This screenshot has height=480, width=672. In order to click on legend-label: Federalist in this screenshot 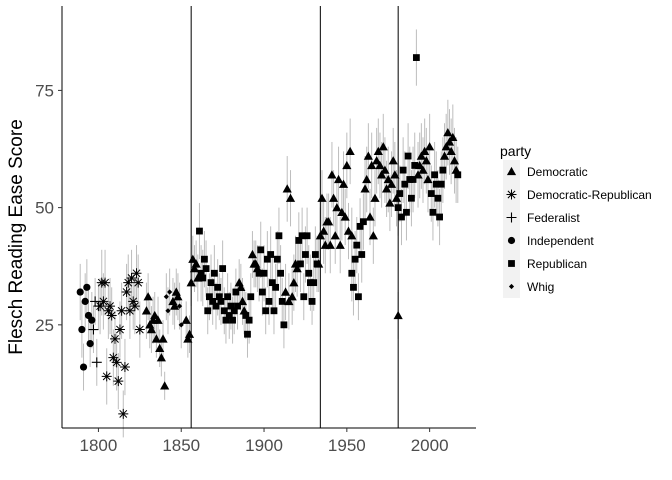, I will do `click(553, 218)`.